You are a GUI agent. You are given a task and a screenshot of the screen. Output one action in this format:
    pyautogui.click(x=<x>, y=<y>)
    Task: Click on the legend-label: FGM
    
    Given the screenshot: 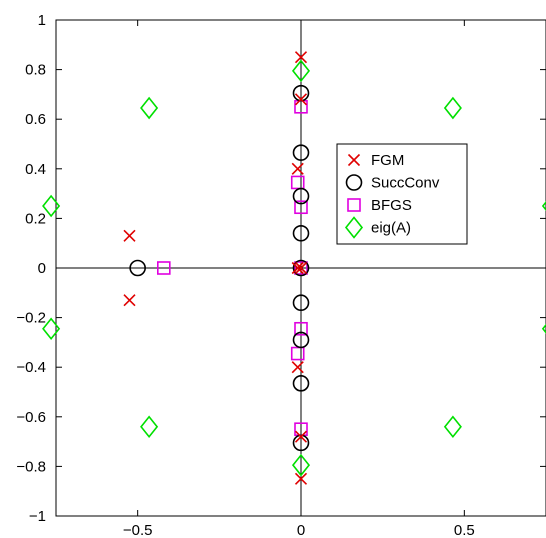 What is the action you would take?
    pyautogui.click(x=387, y=160)
    